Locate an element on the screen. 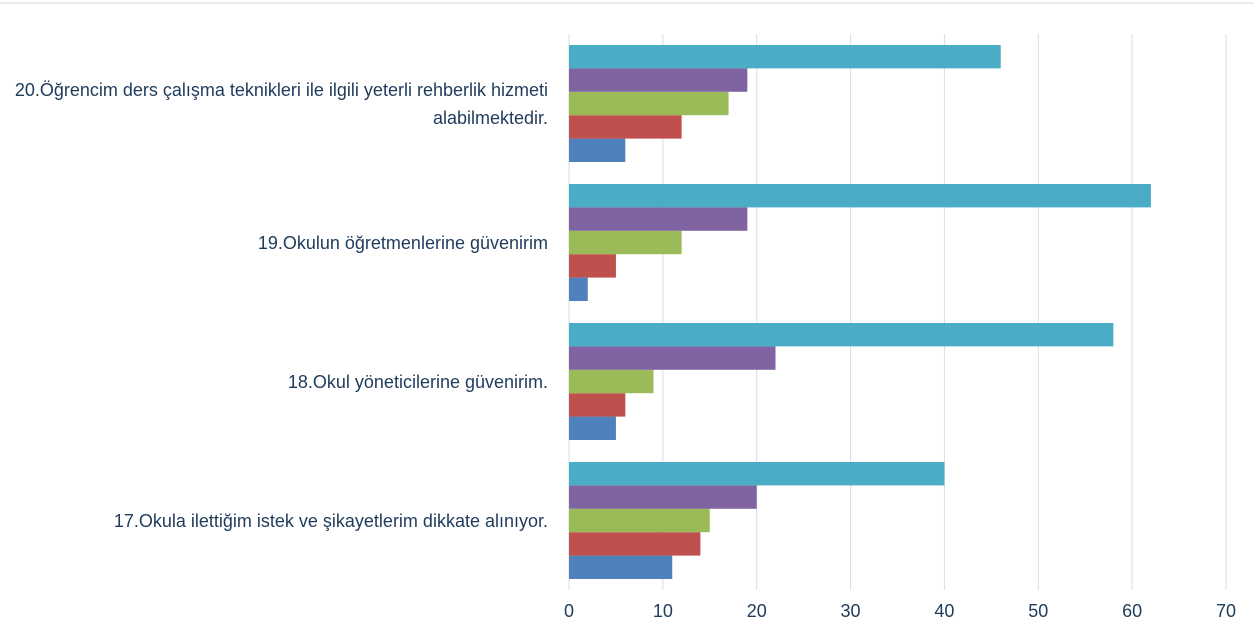  x-tick-label: 30 is located at coordinates (851, 611).